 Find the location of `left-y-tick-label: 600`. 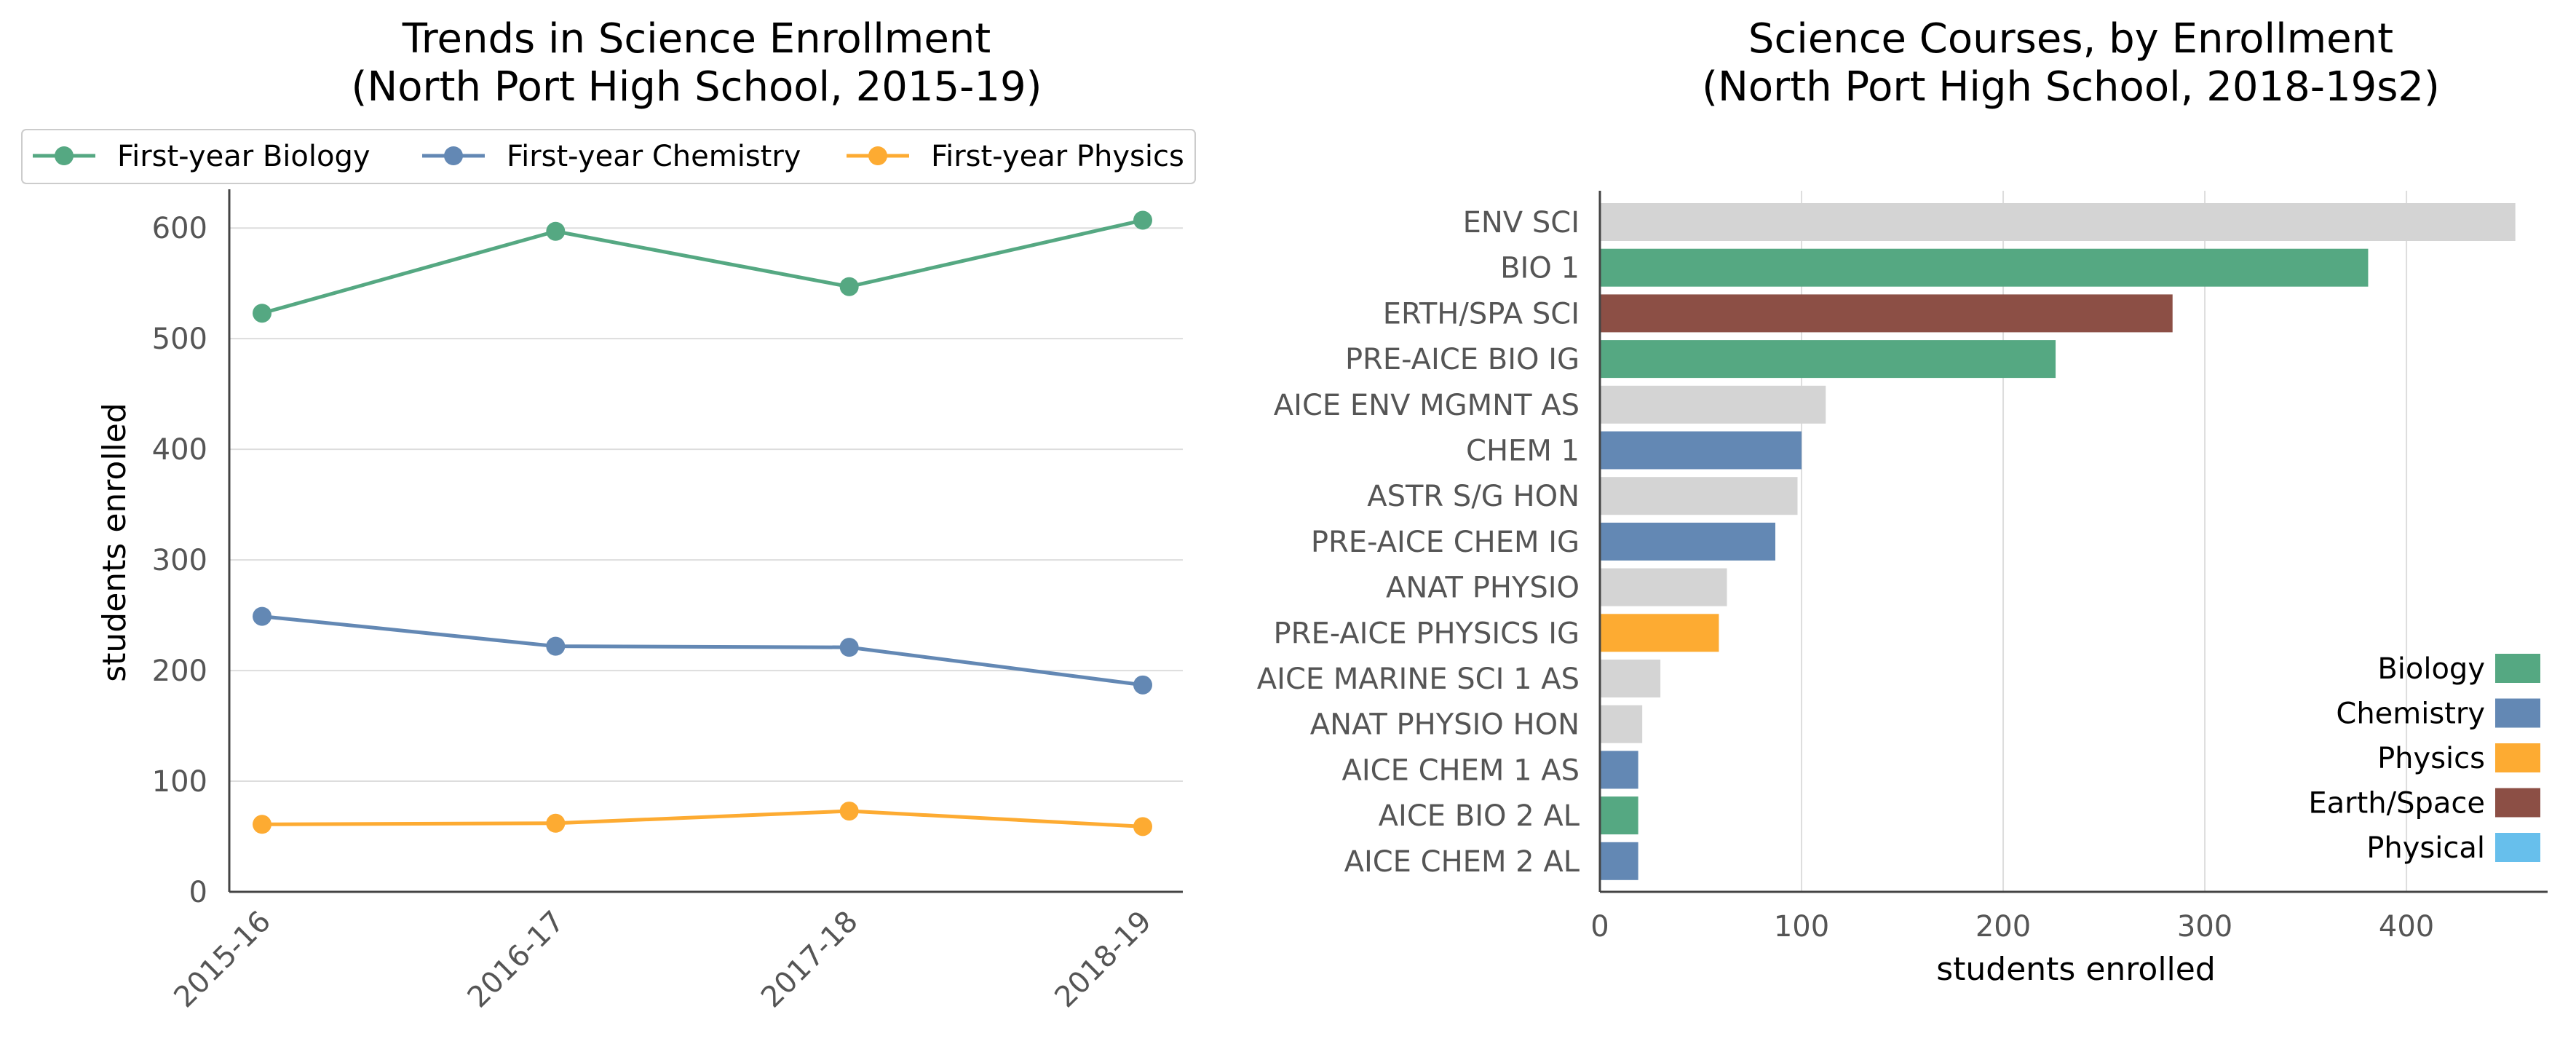

left-y-tick-label: 600 is located at coordinates (179, 229).